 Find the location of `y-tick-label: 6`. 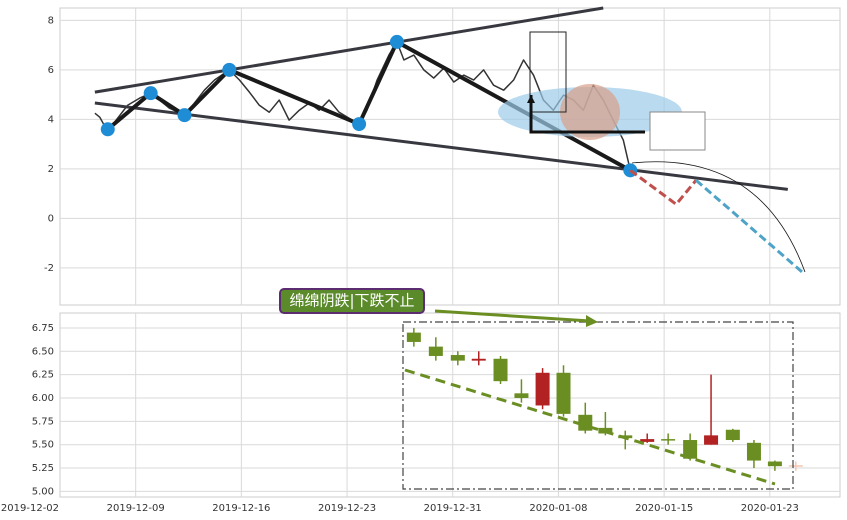

y-tick-label: 6 is located at coordinates (51, 70).